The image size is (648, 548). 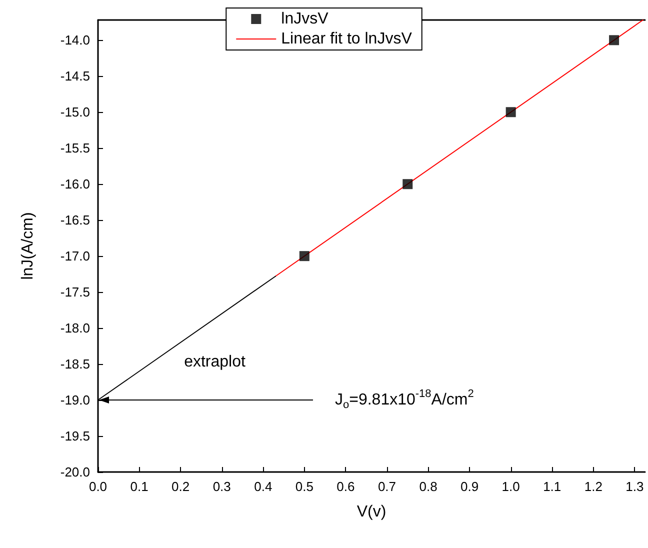 I want to click on y-tick-label: -16.5, so click(x=75, y=220).